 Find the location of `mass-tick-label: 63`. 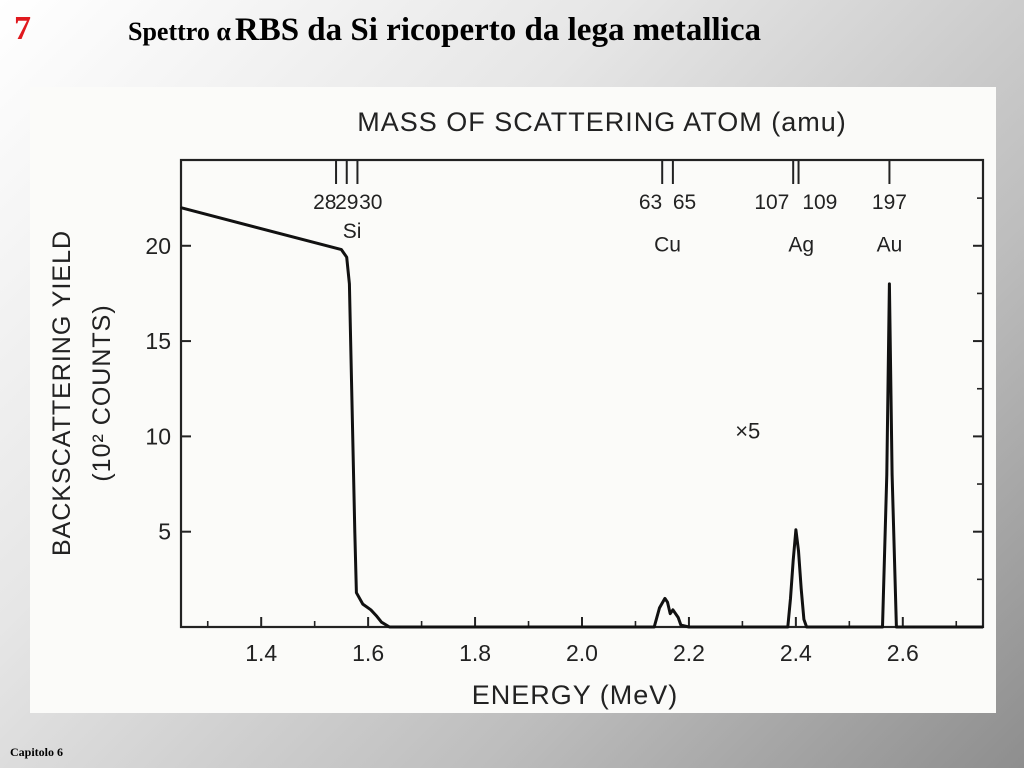

mass-tick-label: 63 is located at coordinates (650, 202).